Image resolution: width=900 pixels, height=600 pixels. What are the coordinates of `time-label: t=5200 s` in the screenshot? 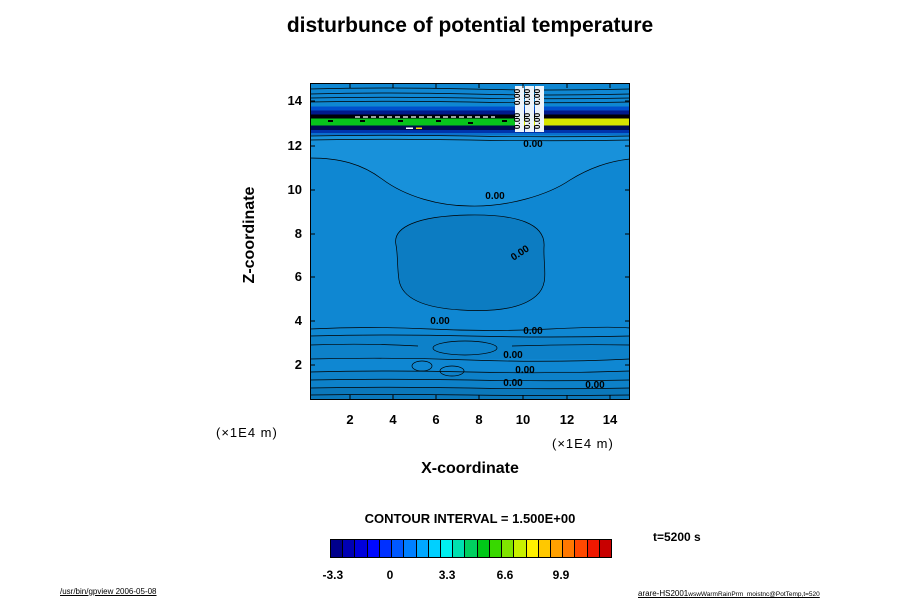 It's located at (677, 537).